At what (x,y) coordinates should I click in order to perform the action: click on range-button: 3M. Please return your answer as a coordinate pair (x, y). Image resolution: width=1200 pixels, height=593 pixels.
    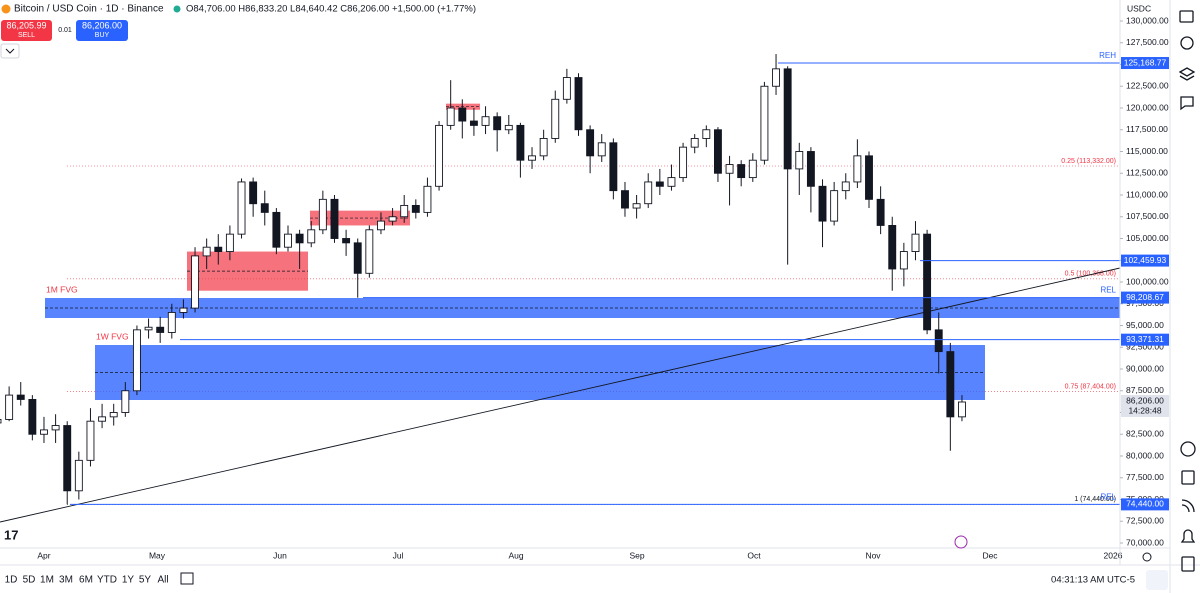
    Looking at the image, I should click on (66, 580).